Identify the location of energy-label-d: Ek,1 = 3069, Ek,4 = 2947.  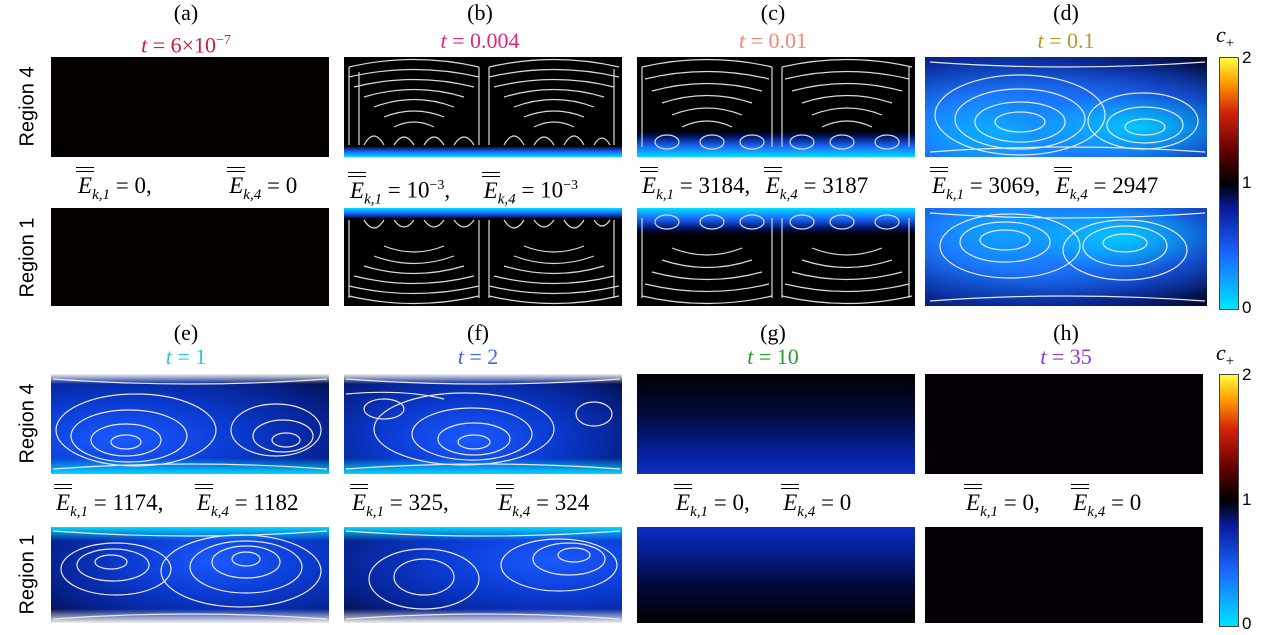
(1044, 185).